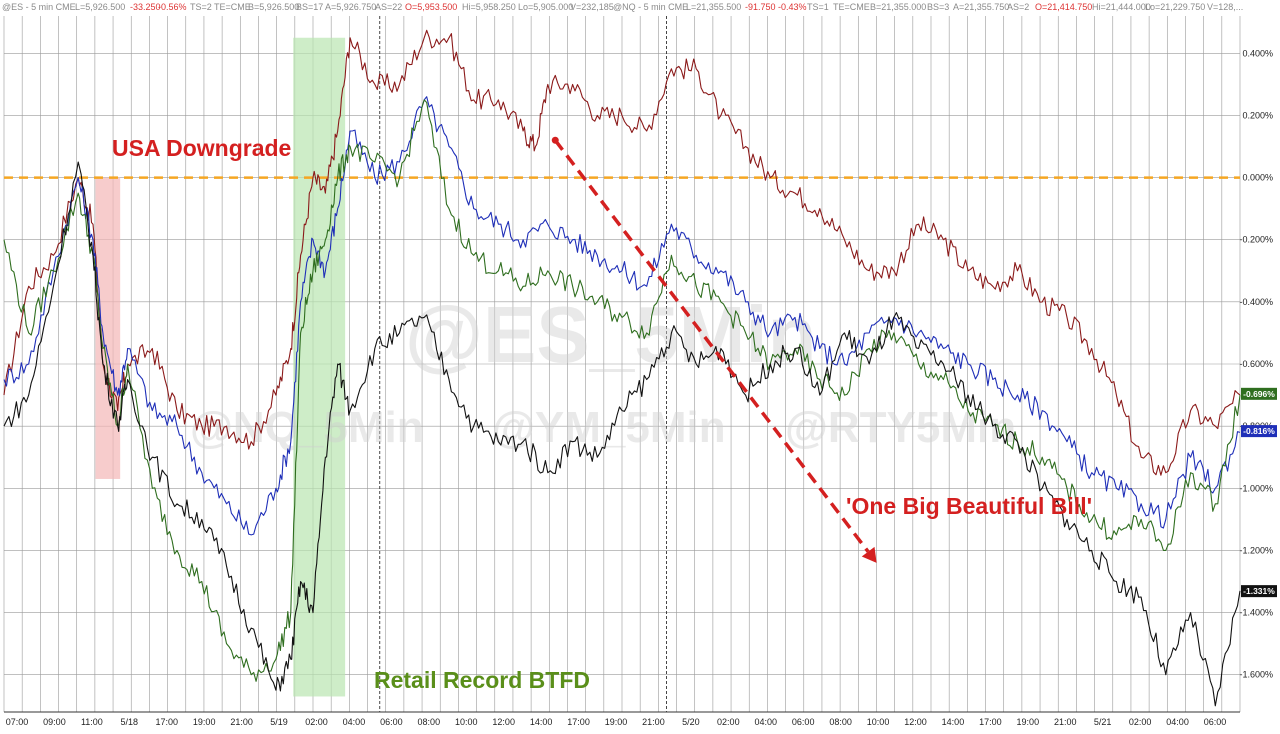 This screenshot has height=734, width=1280. Describe the element at coordinates (319, 367) in the screenshot. I see `band-retail` at that location.